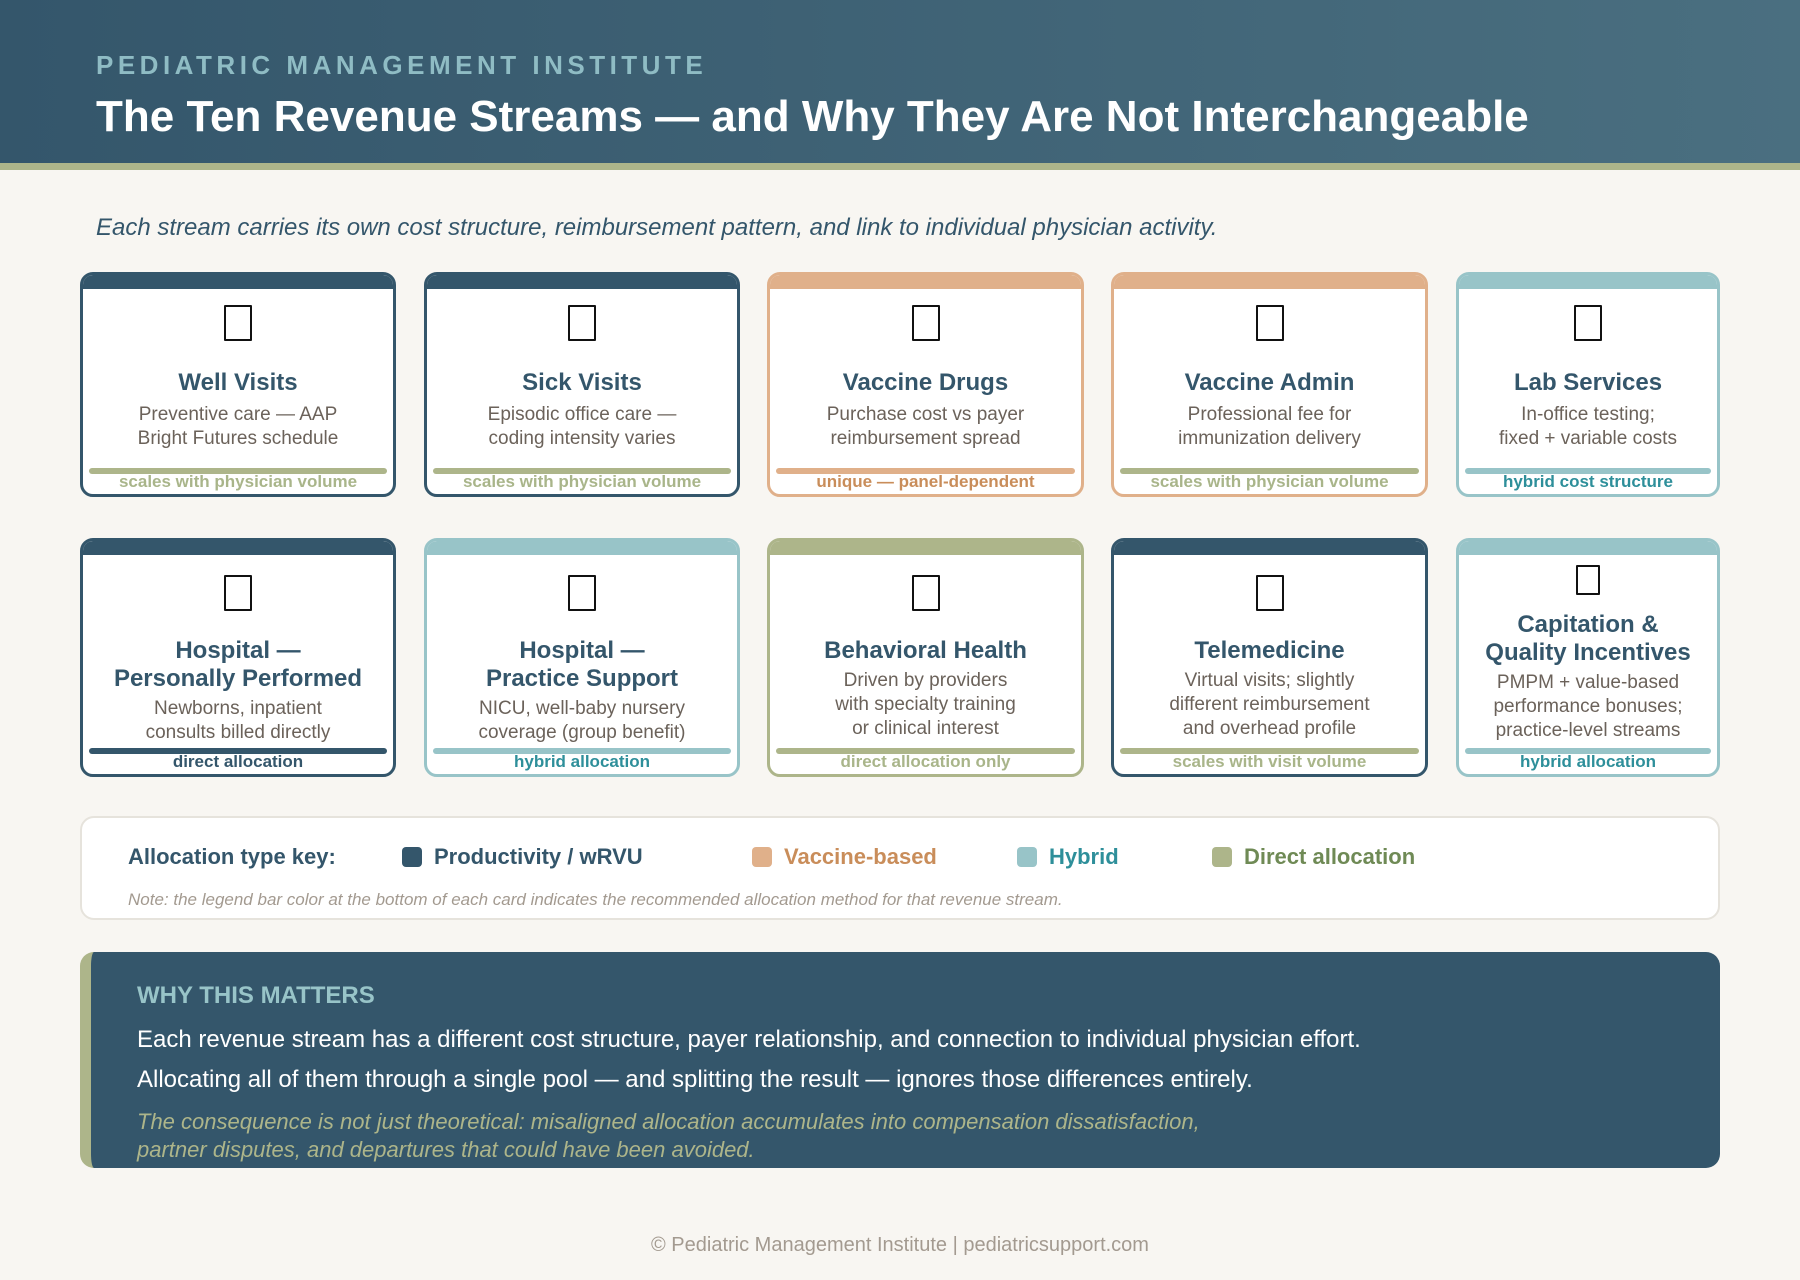 The width and height of the screenshot is (1800, 1280). Describe the element at coordinates (1269, 761) in the screenshot. I see `allocation-label: scales with visit volume` at that location.